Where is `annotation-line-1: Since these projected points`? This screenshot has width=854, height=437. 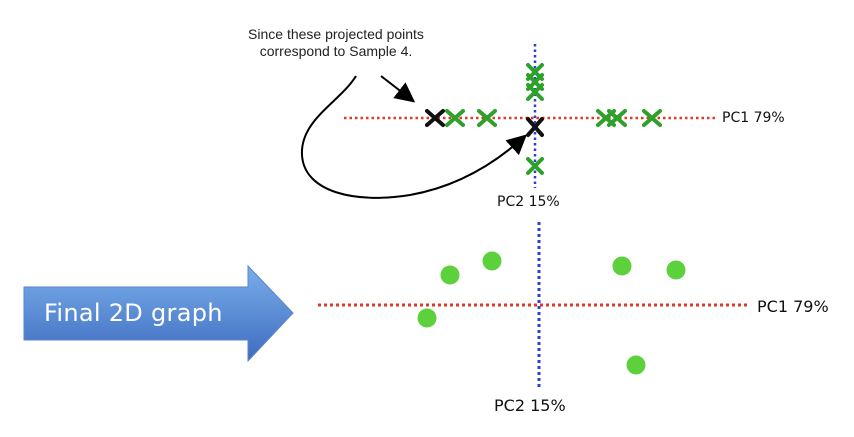
annotation-line-1: Since these projected points is located at coordinates (336, 34).